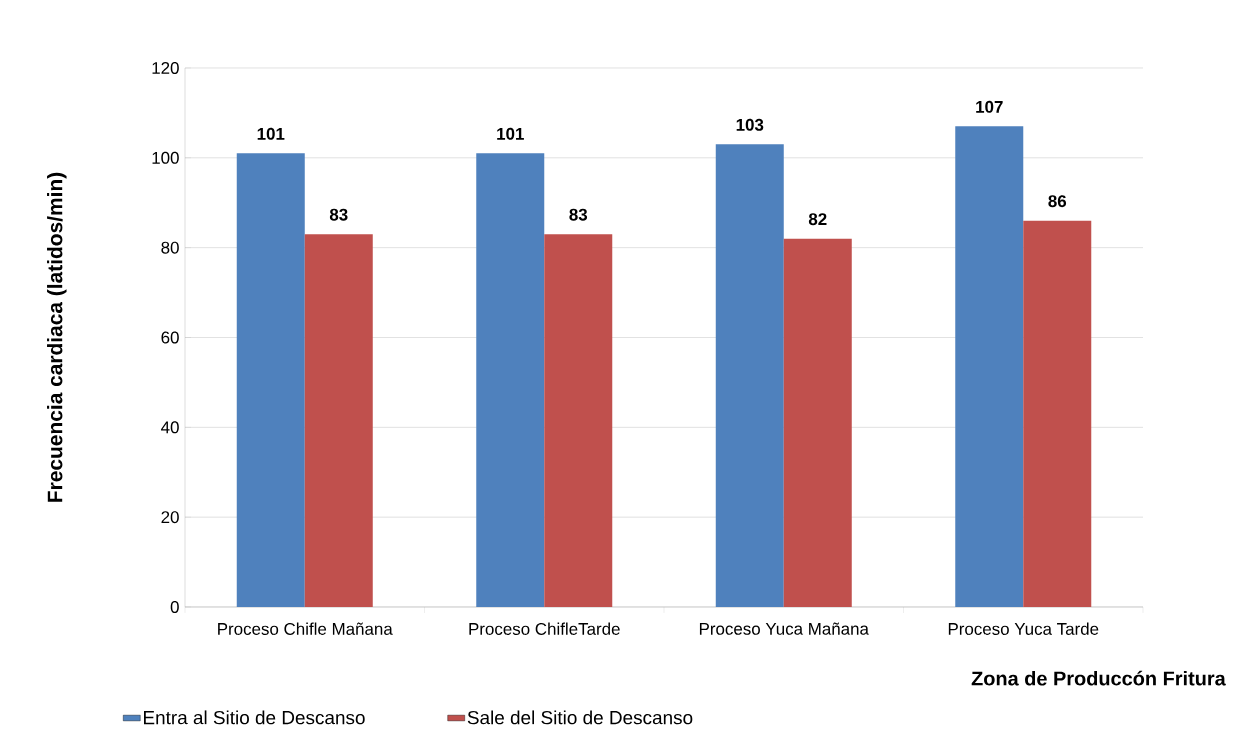  I want to click on data-label: 86, so click(1057, 201).